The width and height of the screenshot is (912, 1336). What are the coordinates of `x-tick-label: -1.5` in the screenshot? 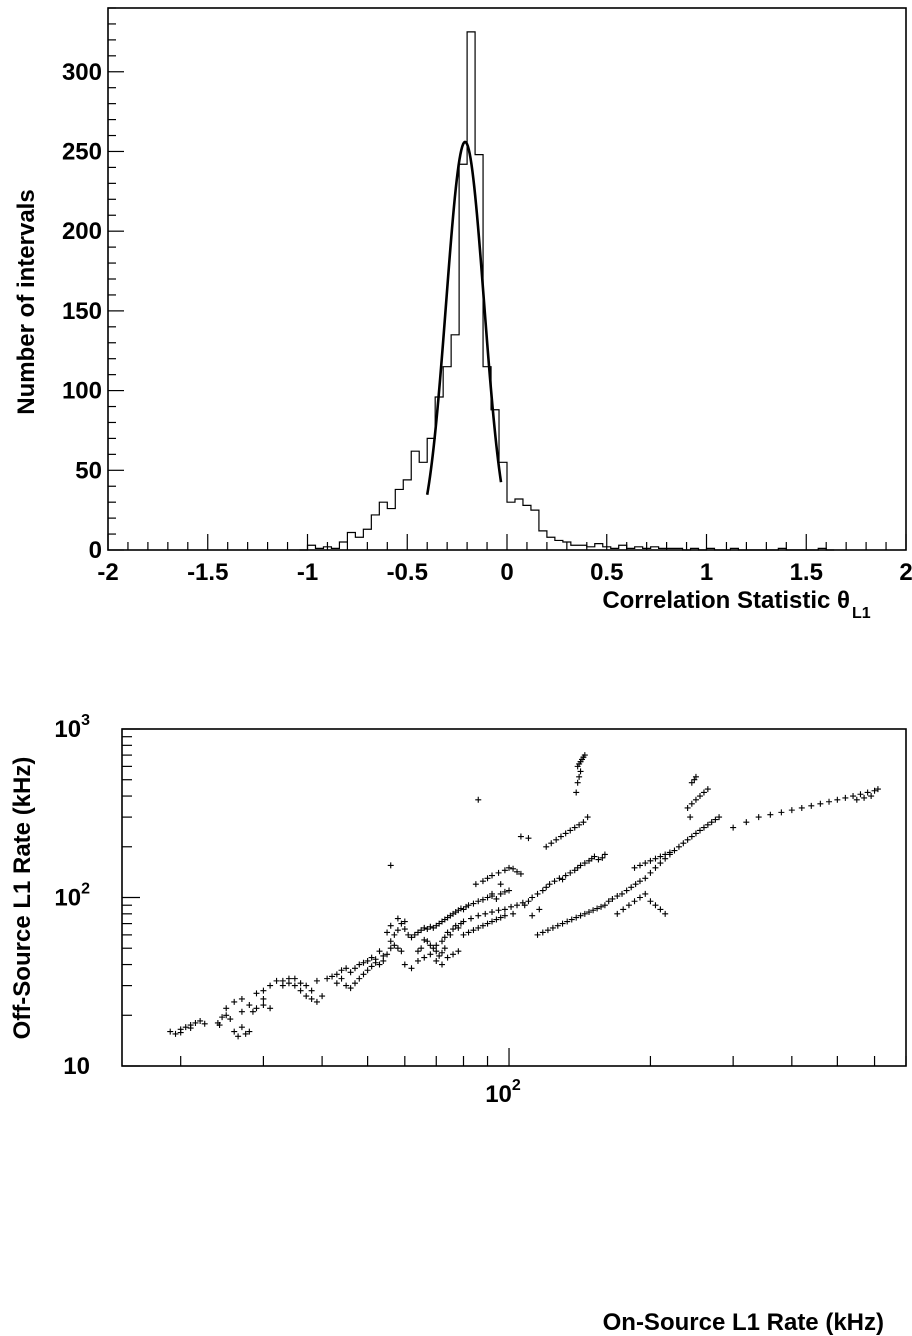 It's located at (207, 572).